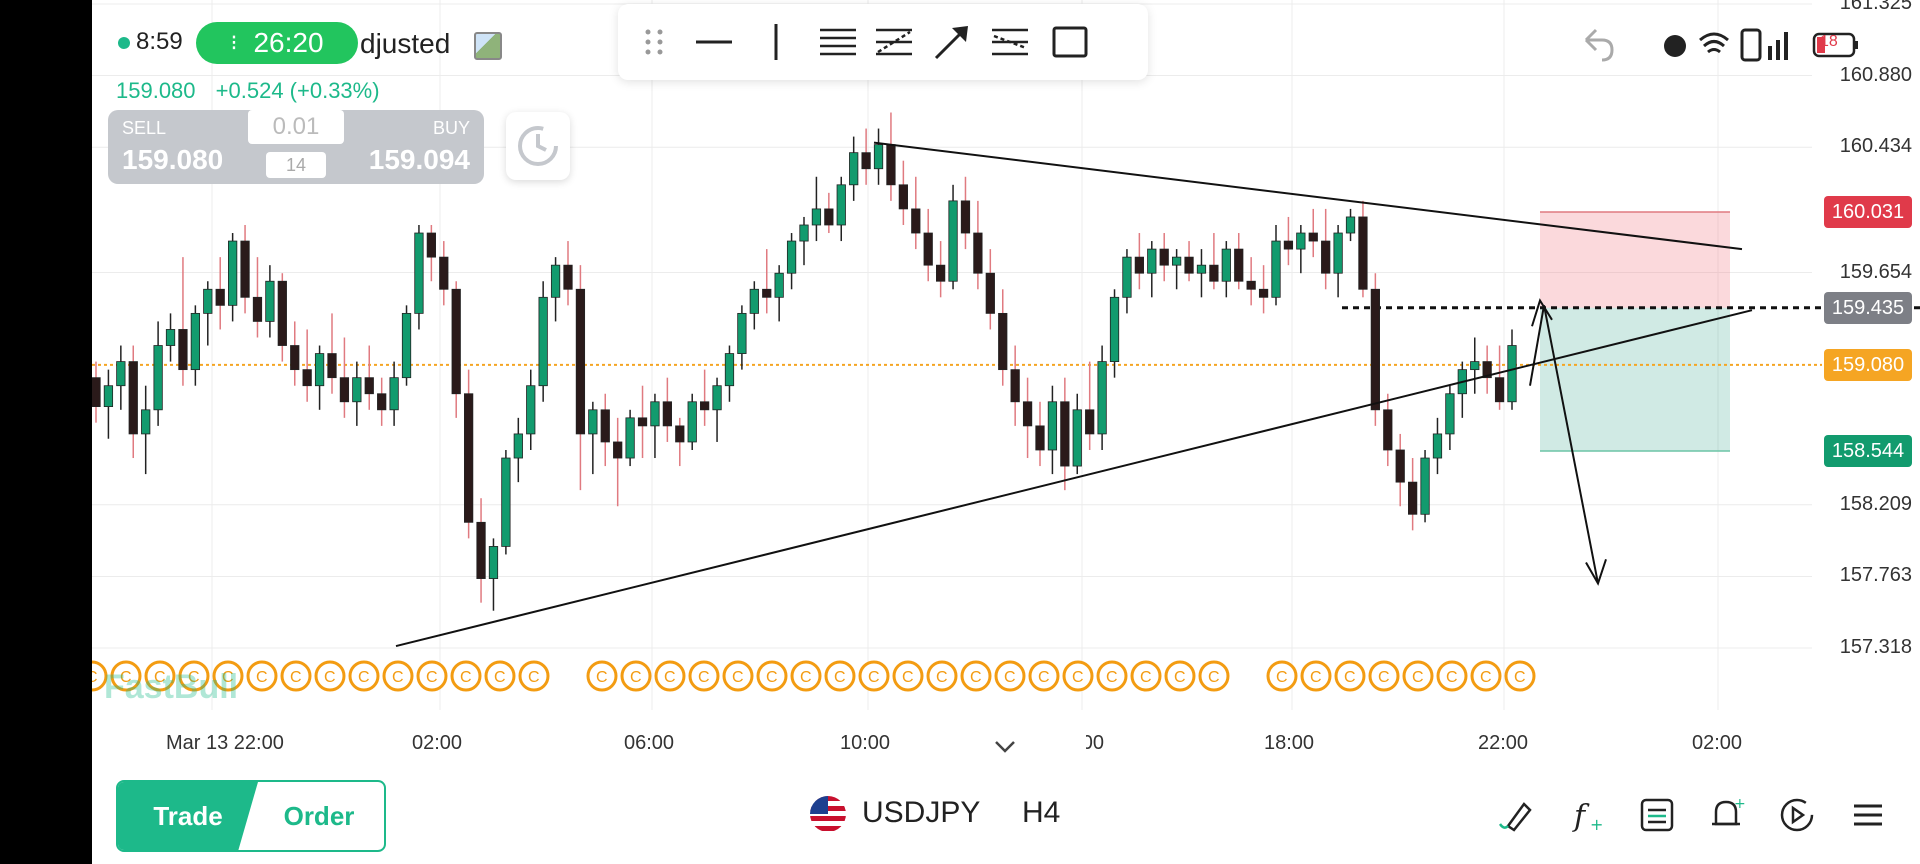 The image size is (1920, 864). I want to click on alert-bell-icon: +, so click(1727, 815).